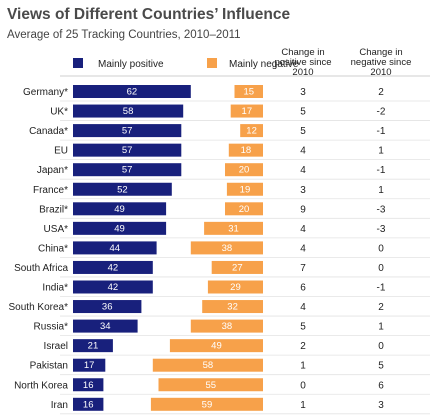  What do you see at coordinates (115, 248) in the screenshot?
I see `bar-positive-label: 44` at bounding box center [115, 248].